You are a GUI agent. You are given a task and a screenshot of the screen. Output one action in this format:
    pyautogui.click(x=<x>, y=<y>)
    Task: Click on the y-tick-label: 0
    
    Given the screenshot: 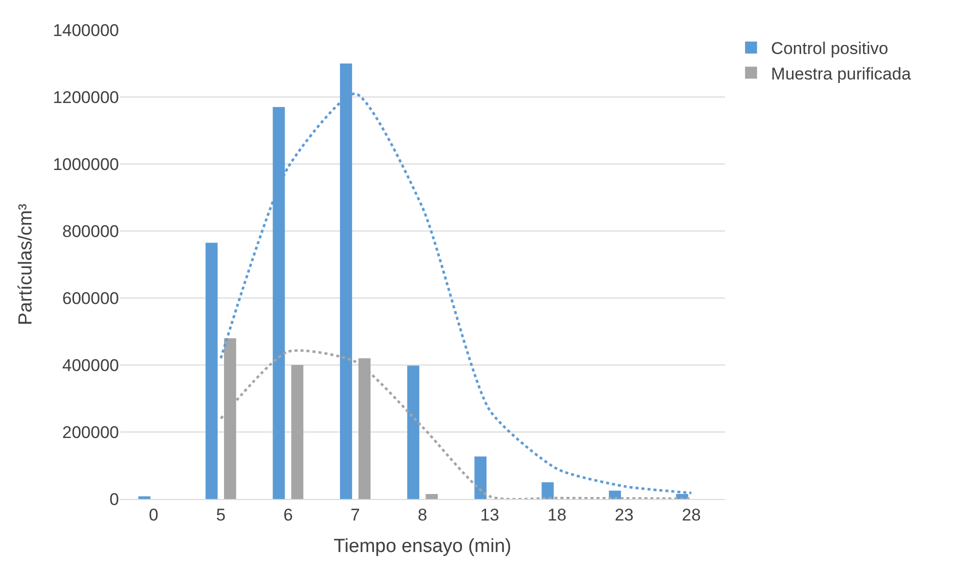 What is the action you would take?
    pyautogui.click(x=114, y=499)
    